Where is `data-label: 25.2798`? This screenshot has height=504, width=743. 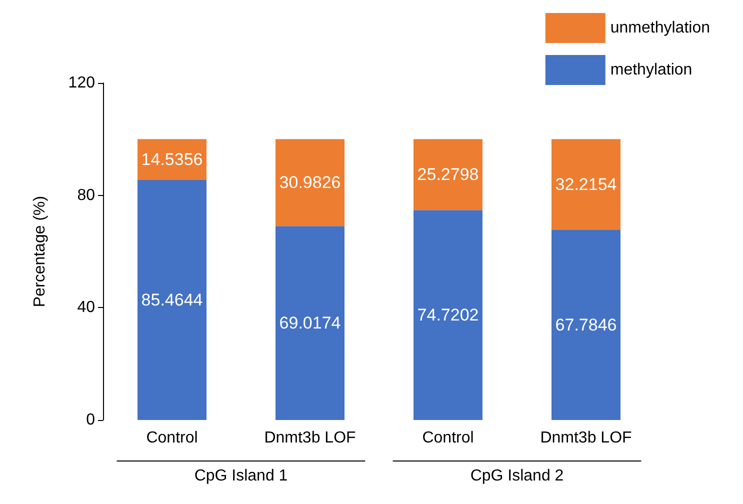
data-label: 25.2798 is located at coordinates (448, 174).